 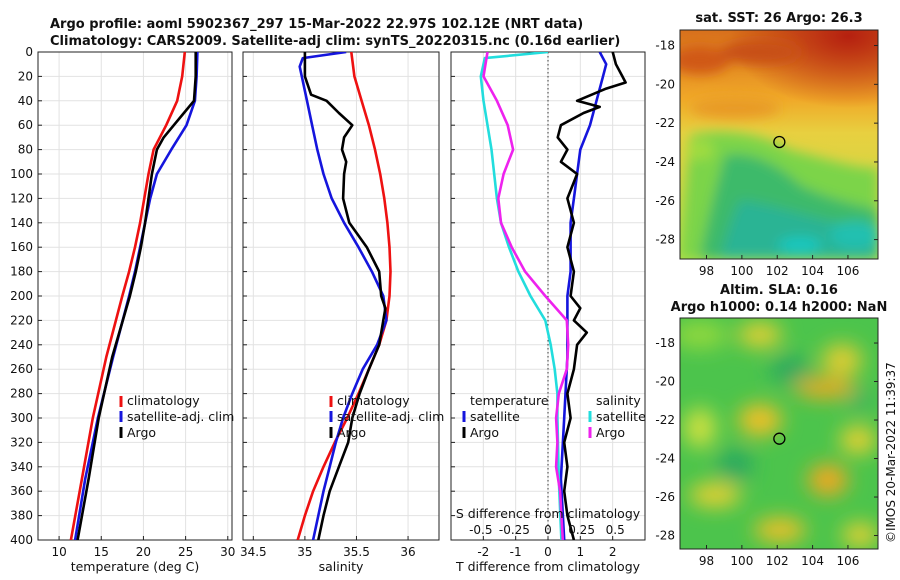 What do you see at coordinates (483, 552) in the screenshot?
I see `x-tick-label: -2` at bounding box center [483, 552].